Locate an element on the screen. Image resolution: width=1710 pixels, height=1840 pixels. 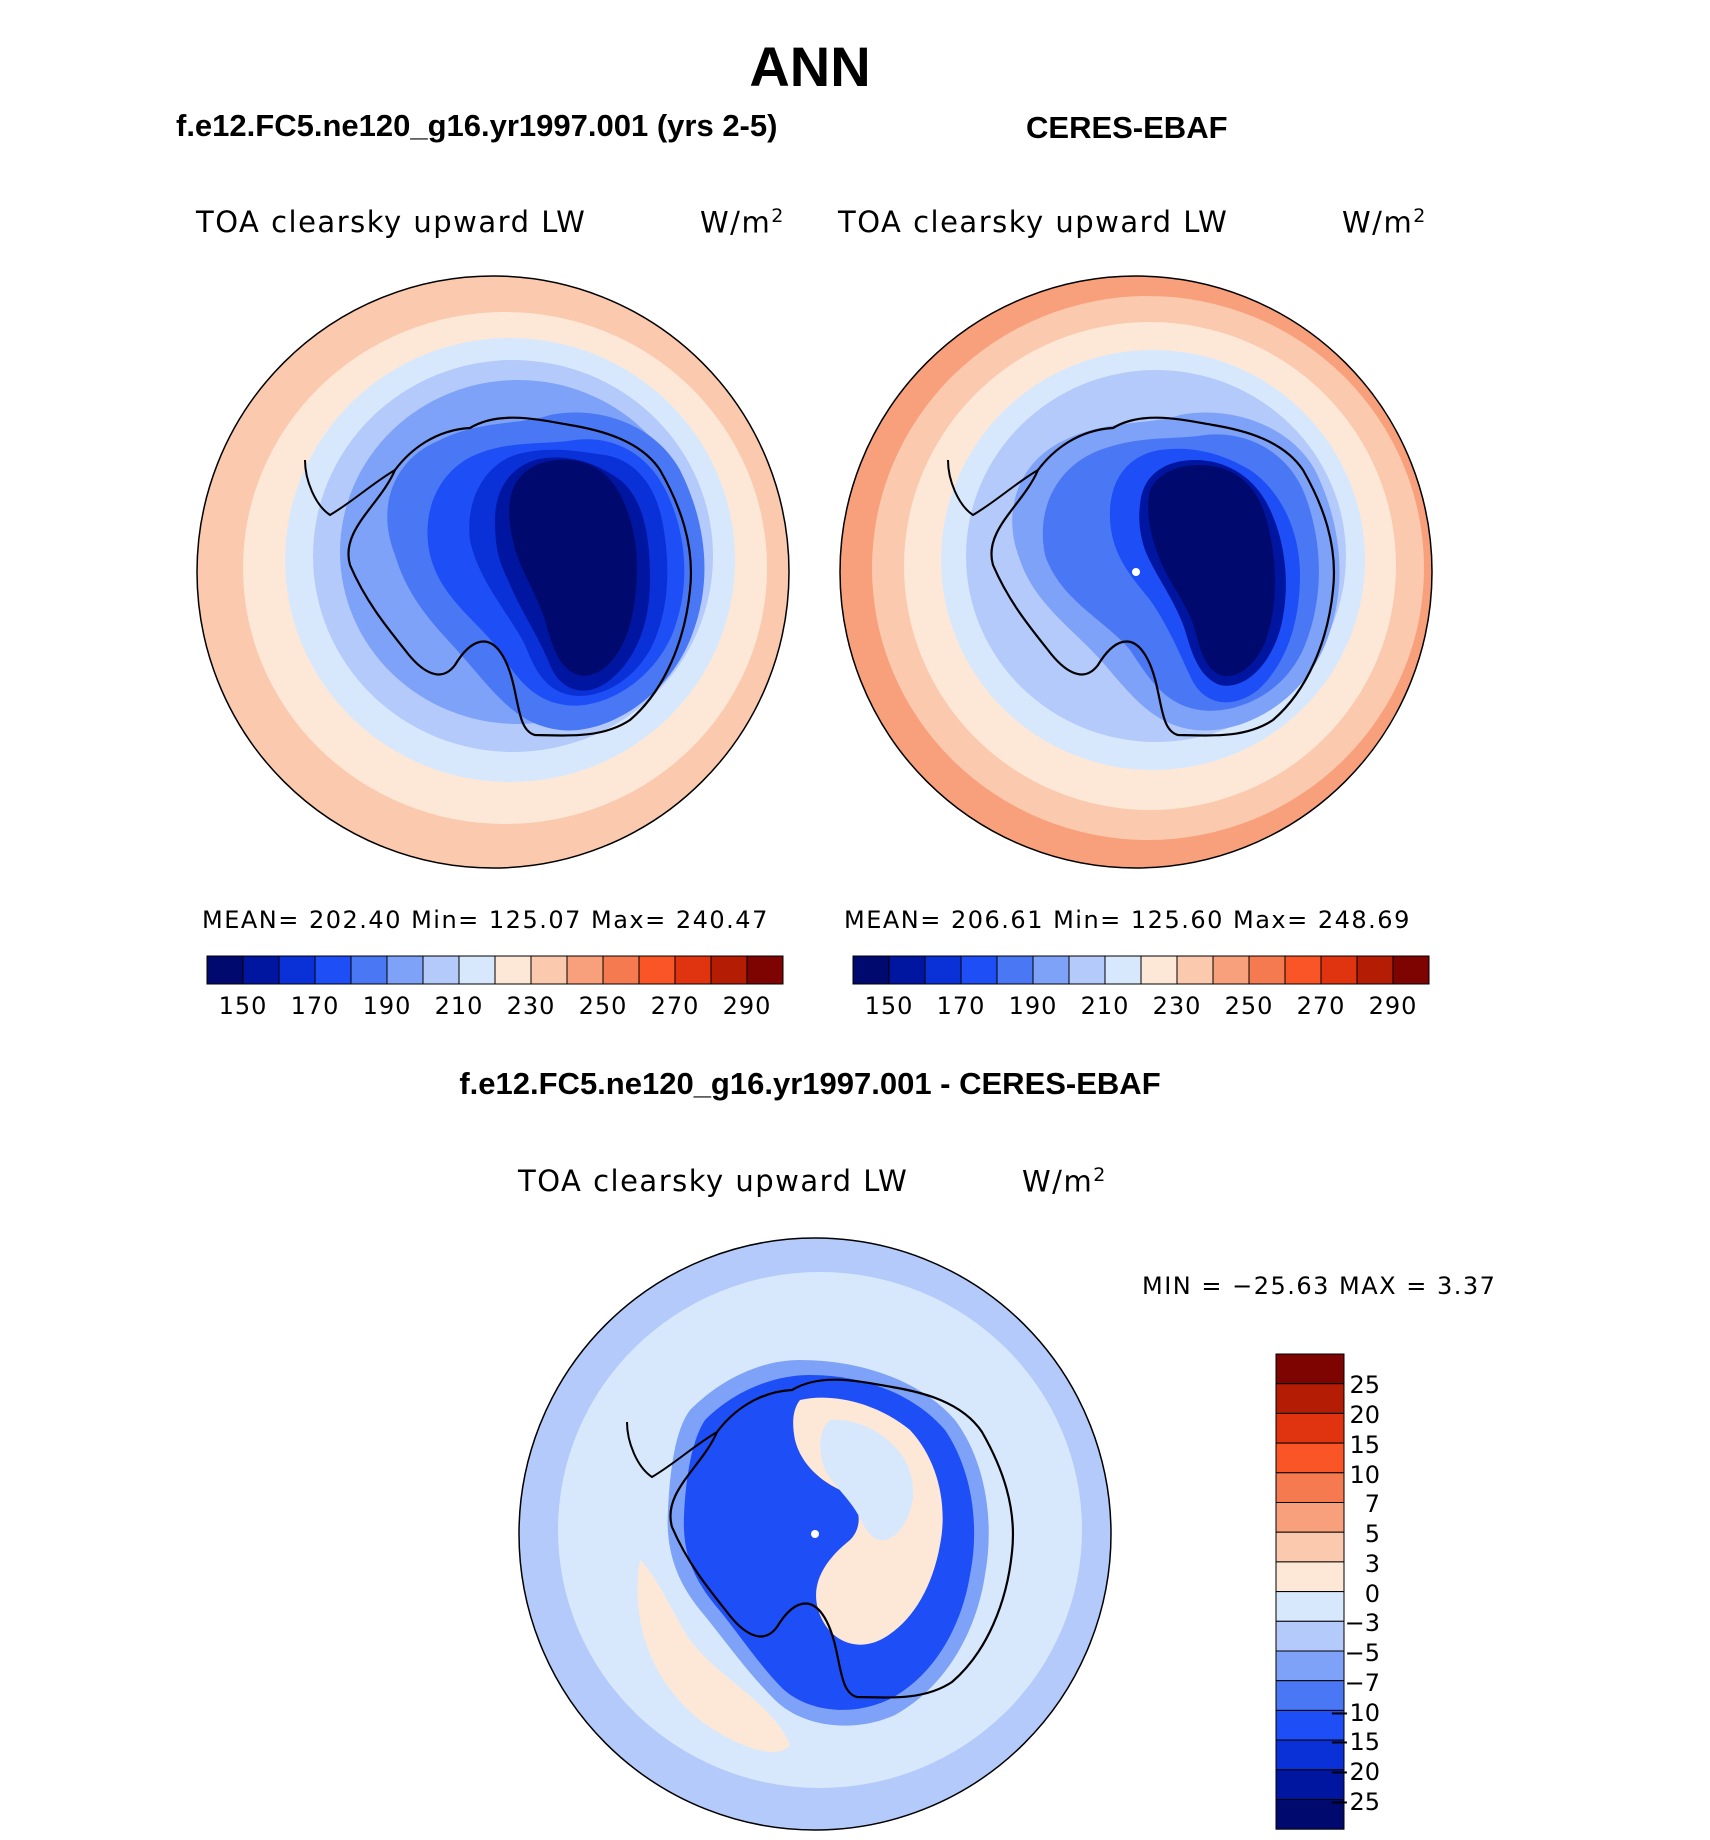
right-panel-variable: TOA clearsky upward LW is located at coordinates (1033, 222).